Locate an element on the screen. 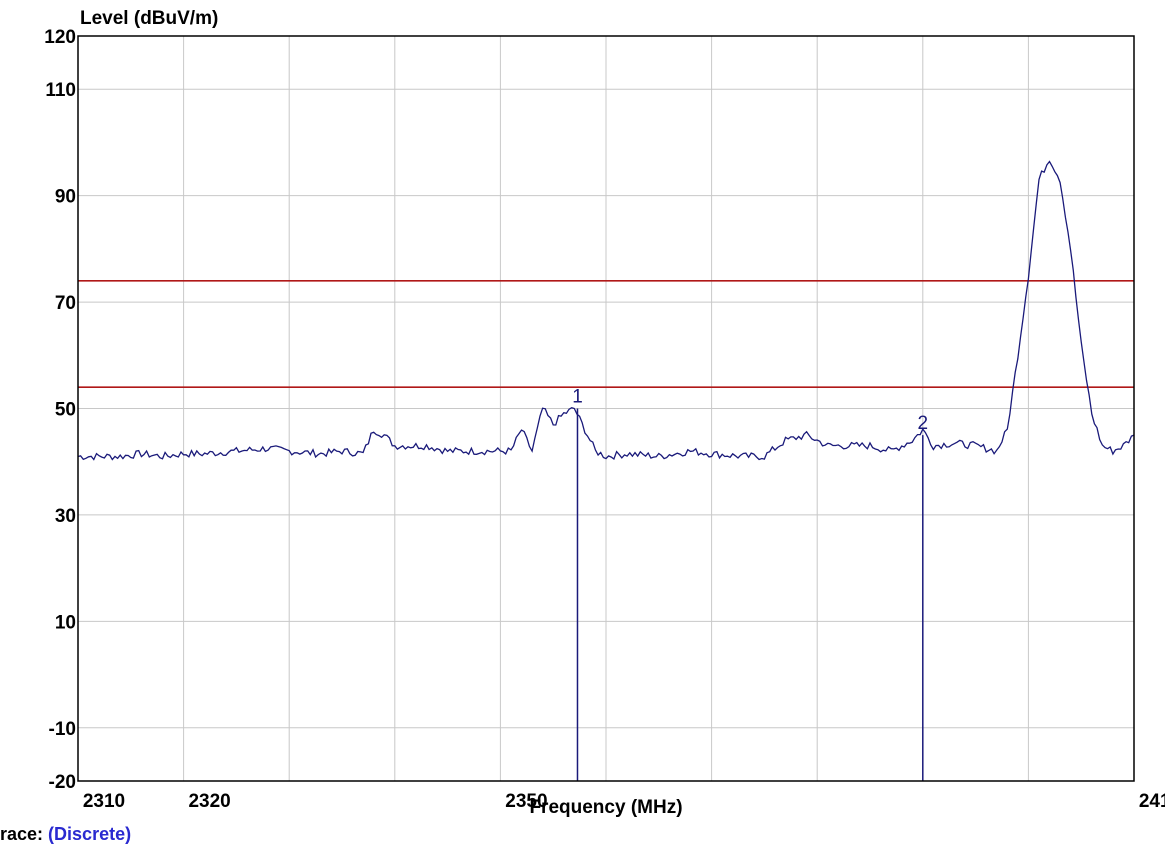  y-tick-label: -10 is located at coordinates (62, 729).